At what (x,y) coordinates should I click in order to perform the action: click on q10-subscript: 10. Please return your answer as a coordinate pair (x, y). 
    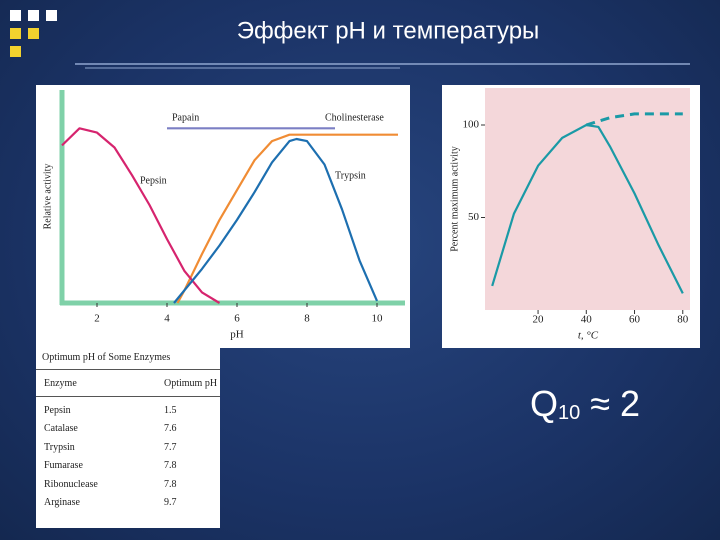
    Looking at the image, I should click on (569, 413).